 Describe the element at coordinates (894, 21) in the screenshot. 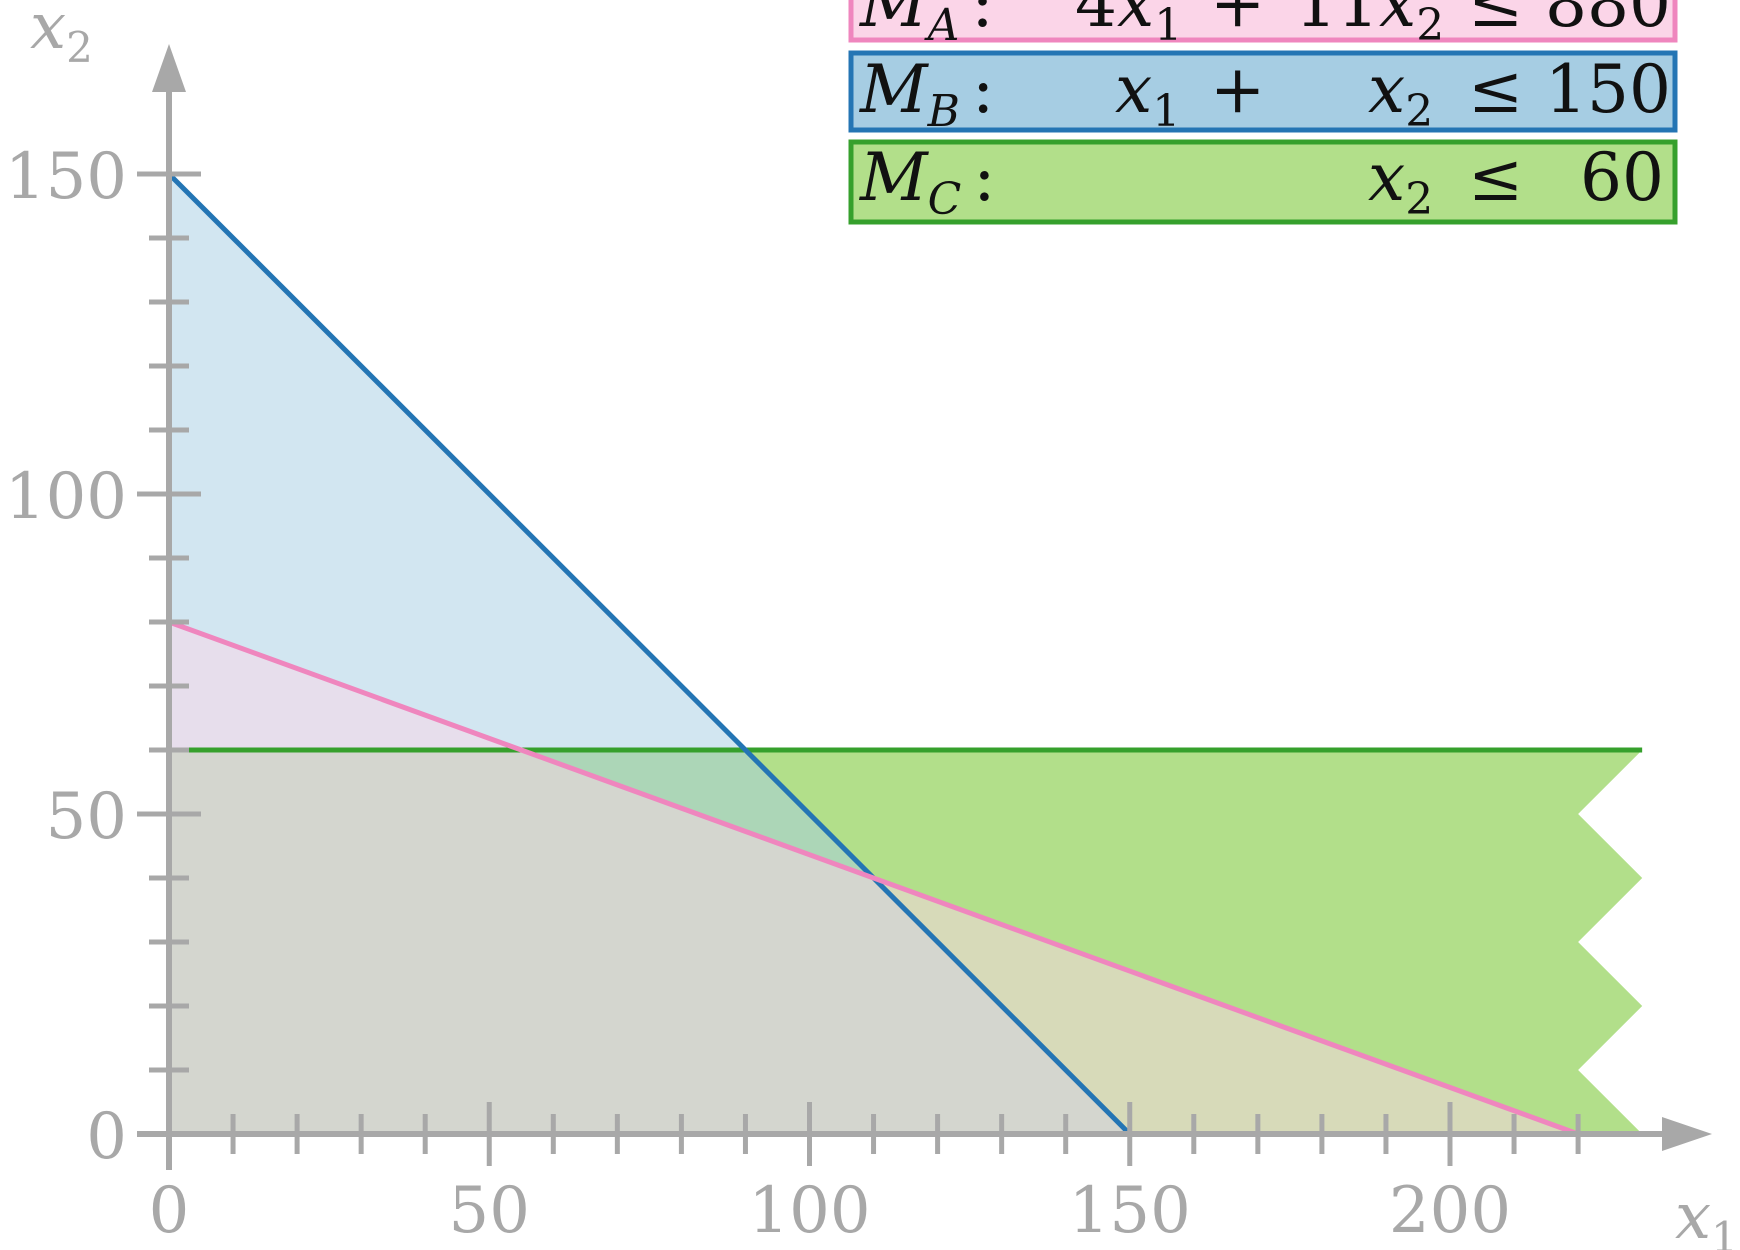

I see `legend-ma-m: M` at that location.